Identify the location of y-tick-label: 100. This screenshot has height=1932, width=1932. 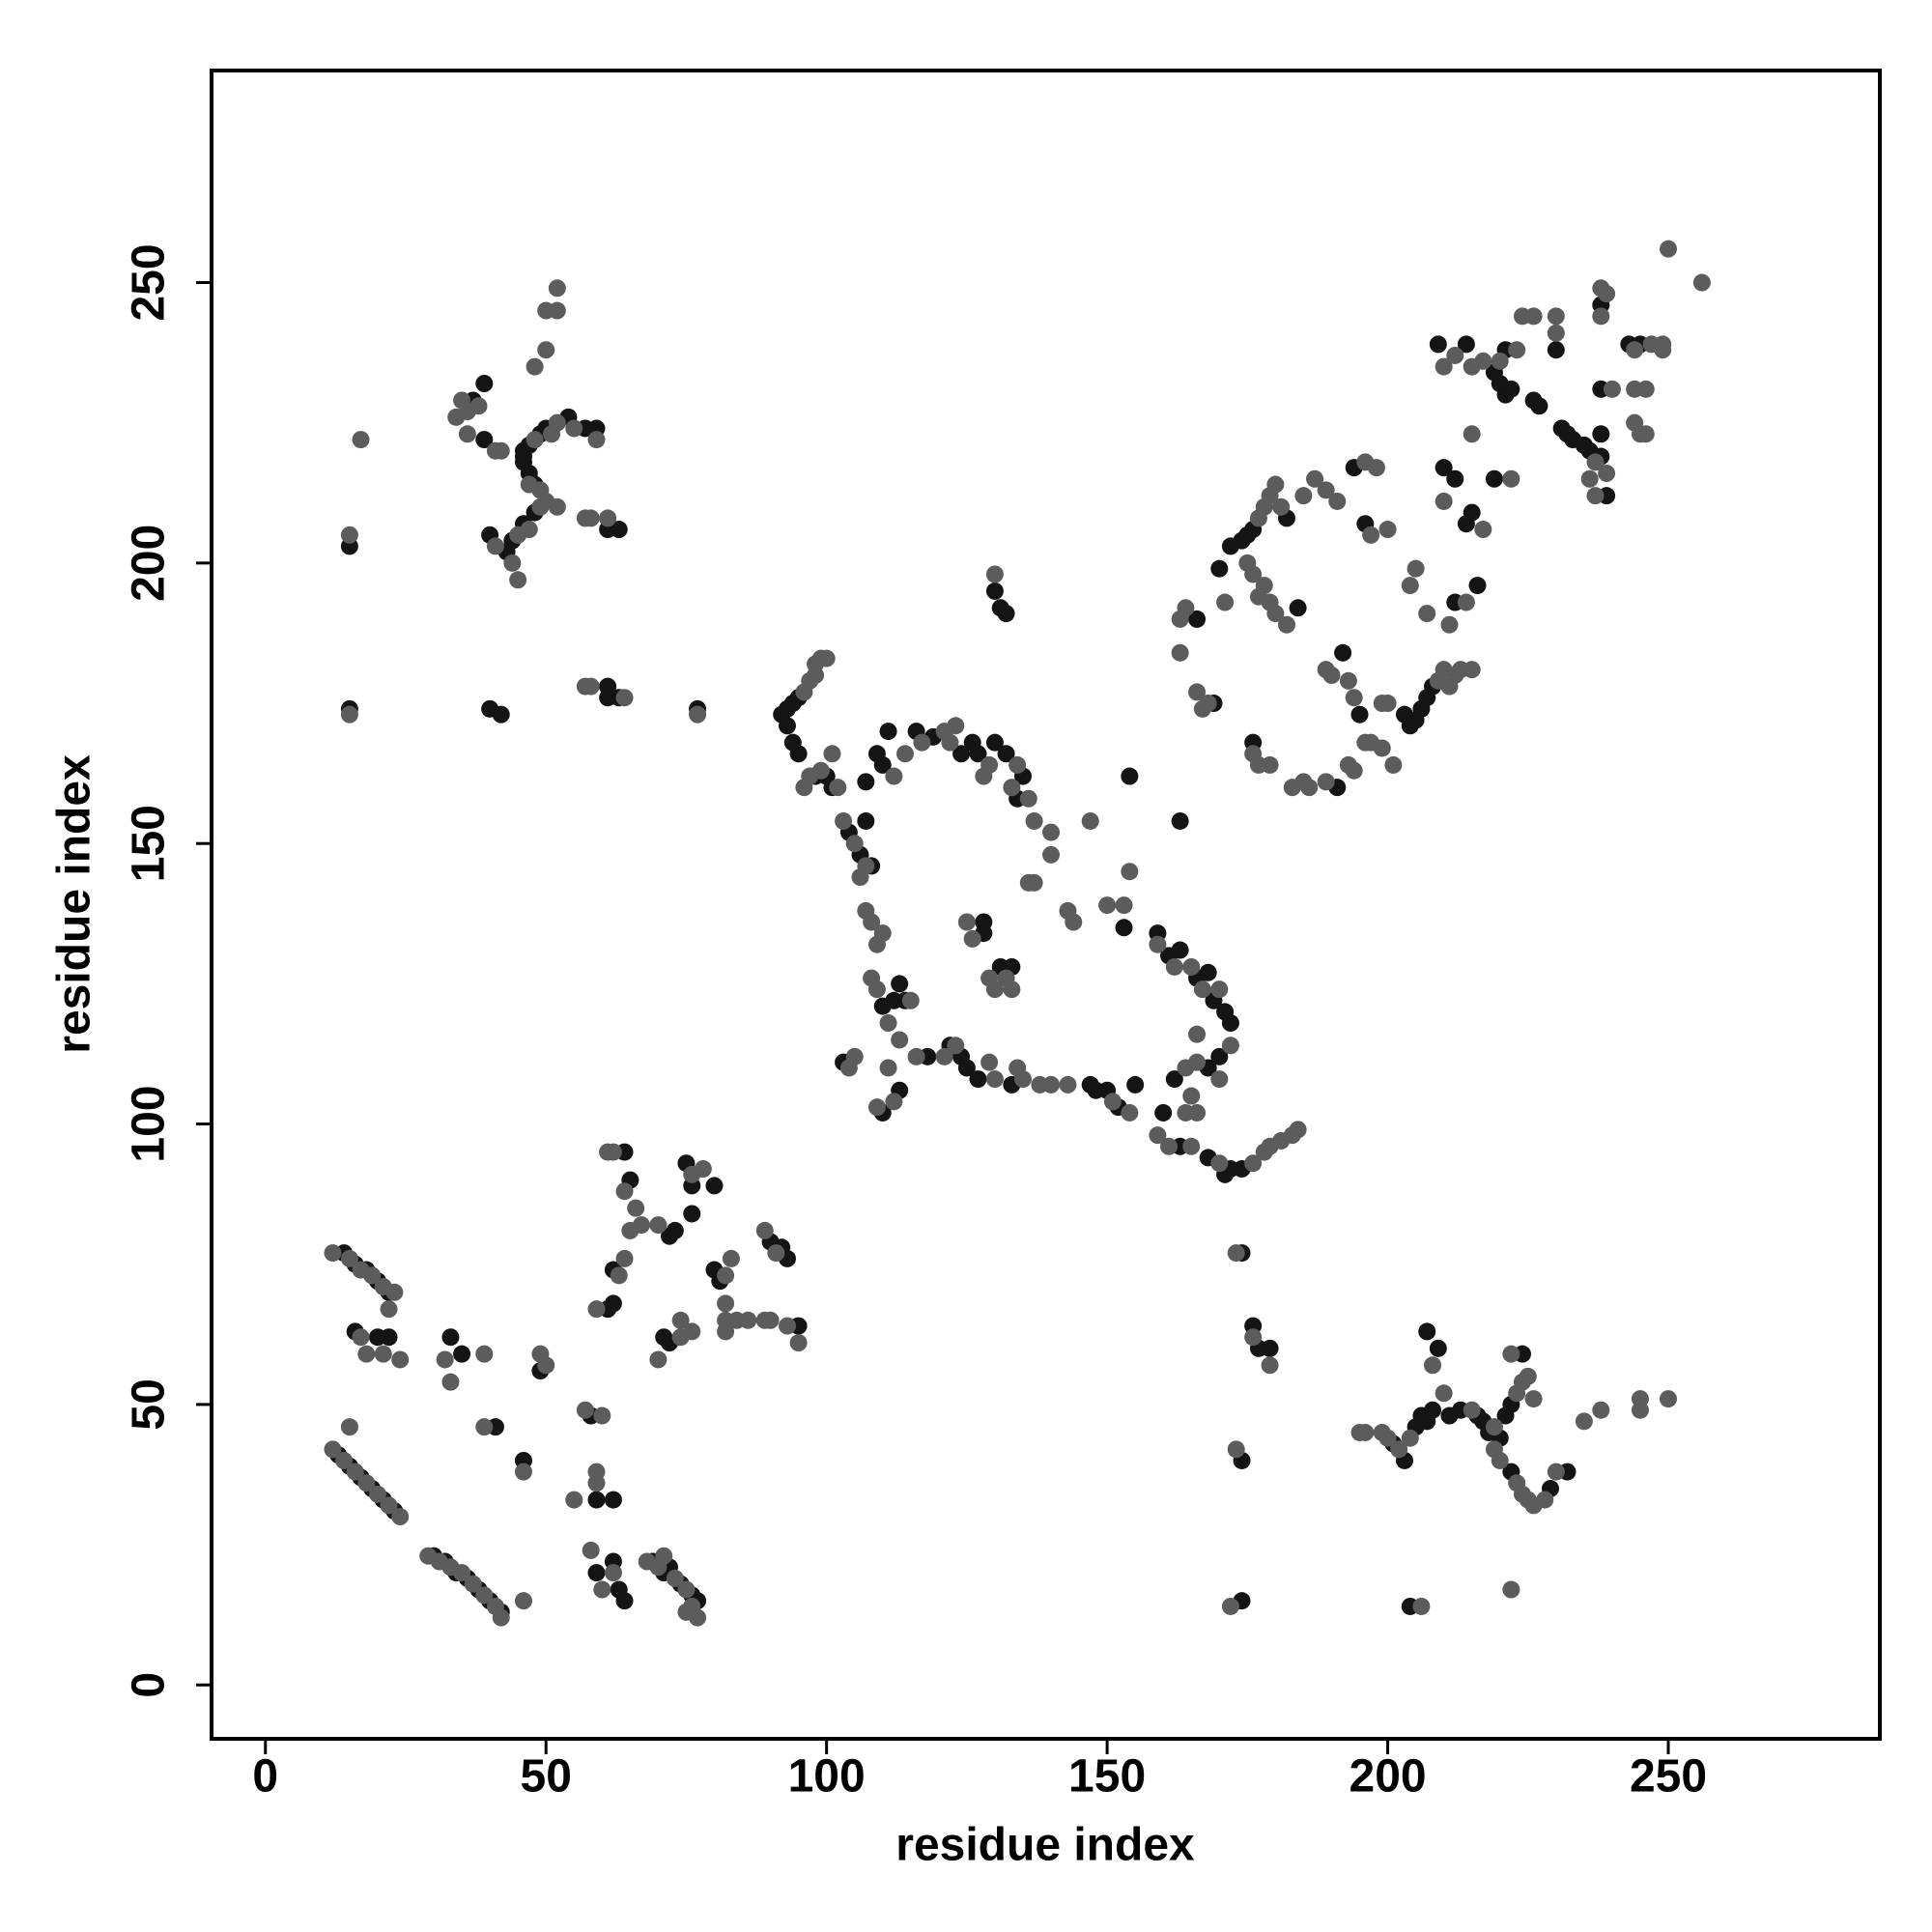
(149, 1124).